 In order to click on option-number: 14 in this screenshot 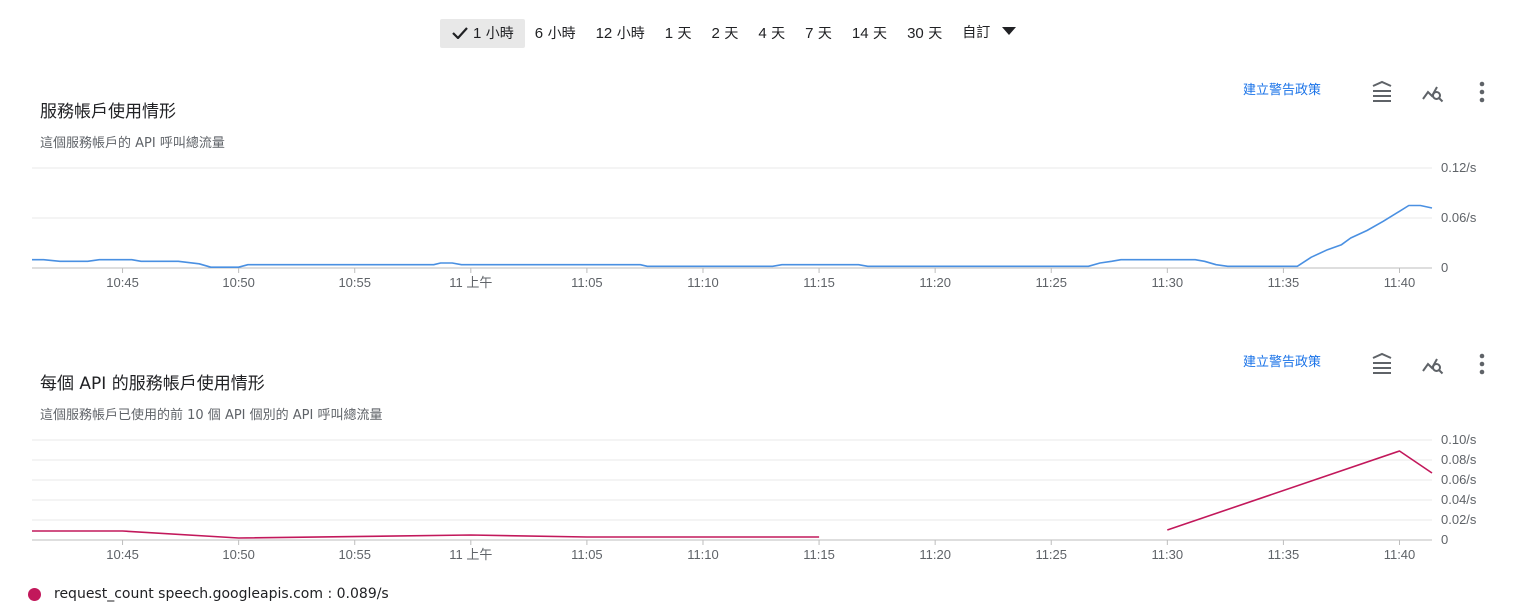, I will do `click(860, 33)`.